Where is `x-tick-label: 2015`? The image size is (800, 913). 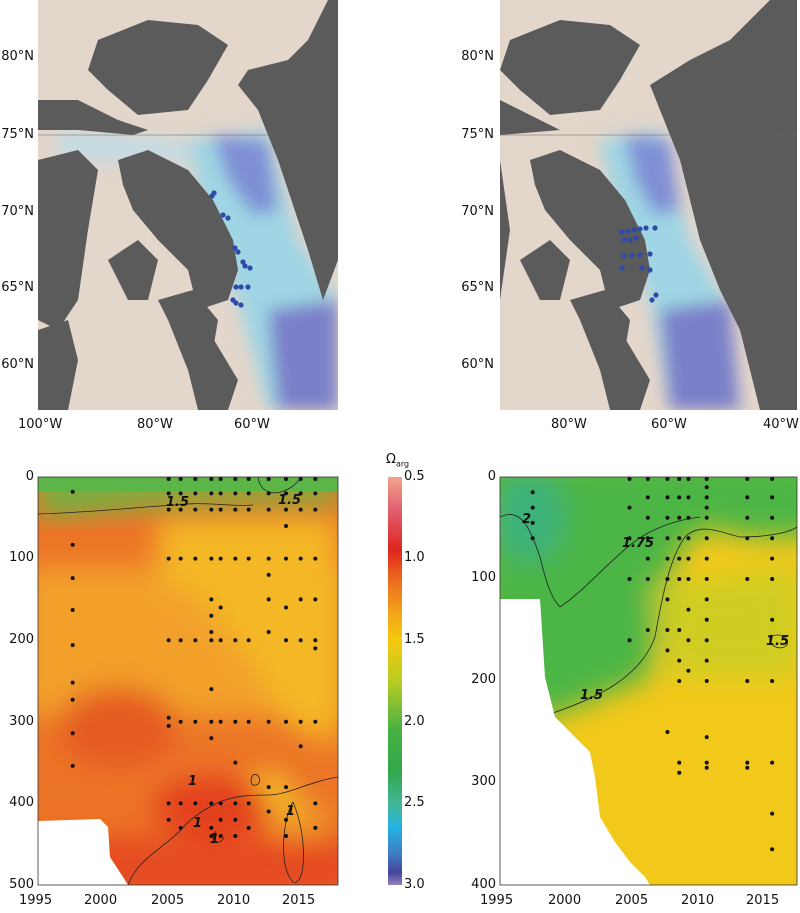 x-tick-label: 2015 is located at coordinates (763, 900).